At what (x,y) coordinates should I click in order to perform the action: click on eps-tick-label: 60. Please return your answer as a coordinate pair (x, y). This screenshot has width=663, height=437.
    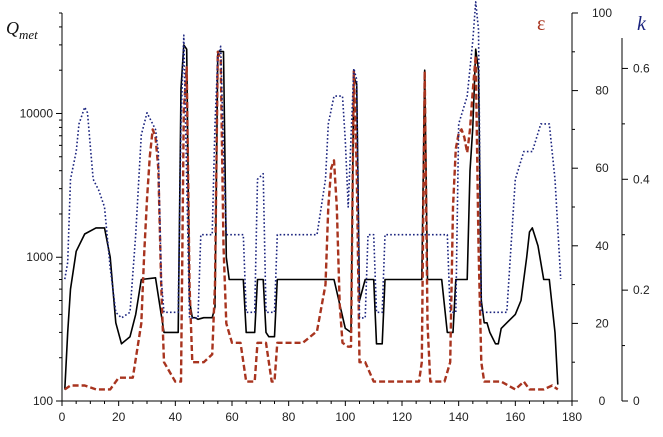
    Looking at the image, I should click on (602, 168).